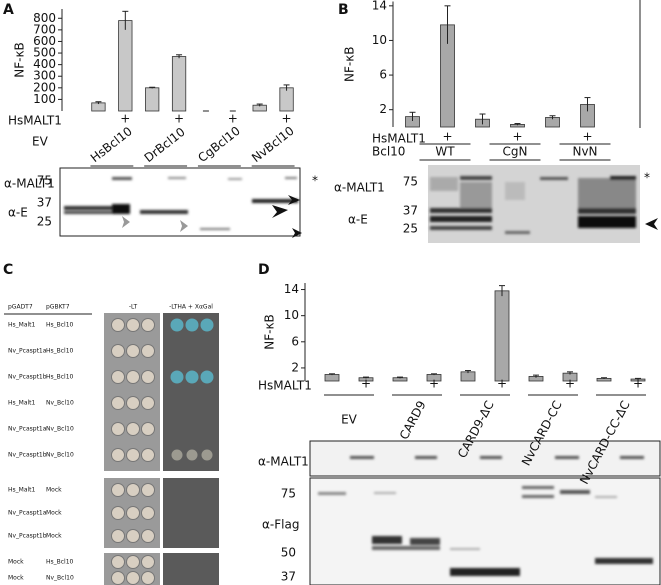  I want to click on header: pGADT7, so click(20, 307).